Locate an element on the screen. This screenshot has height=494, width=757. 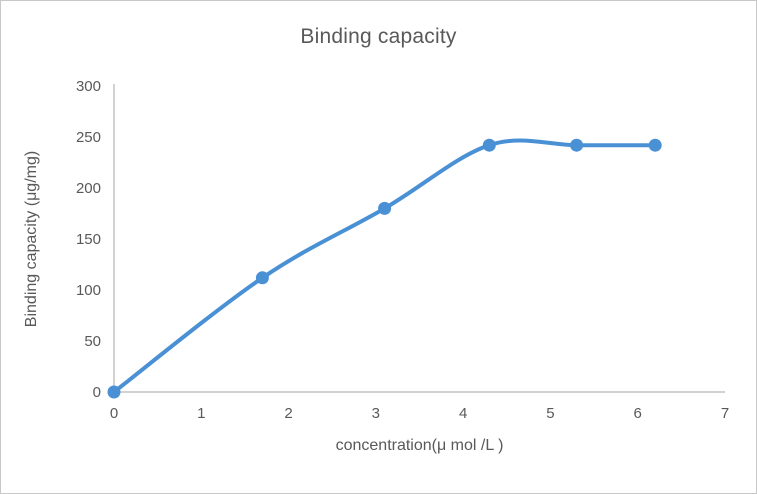
chart-title: Binding capacity is located at coordinates (378, 36).